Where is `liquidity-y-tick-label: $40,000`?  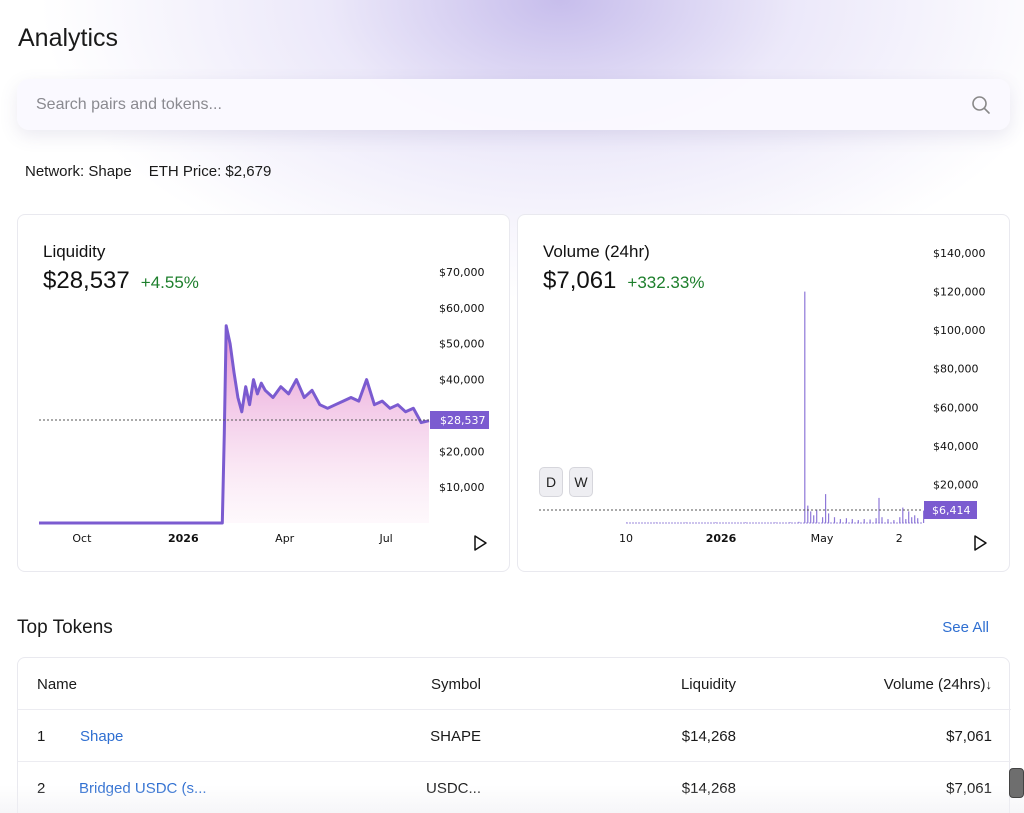 liquidity-y-tick-label: $40,000 is located at coordinates (462, 380).